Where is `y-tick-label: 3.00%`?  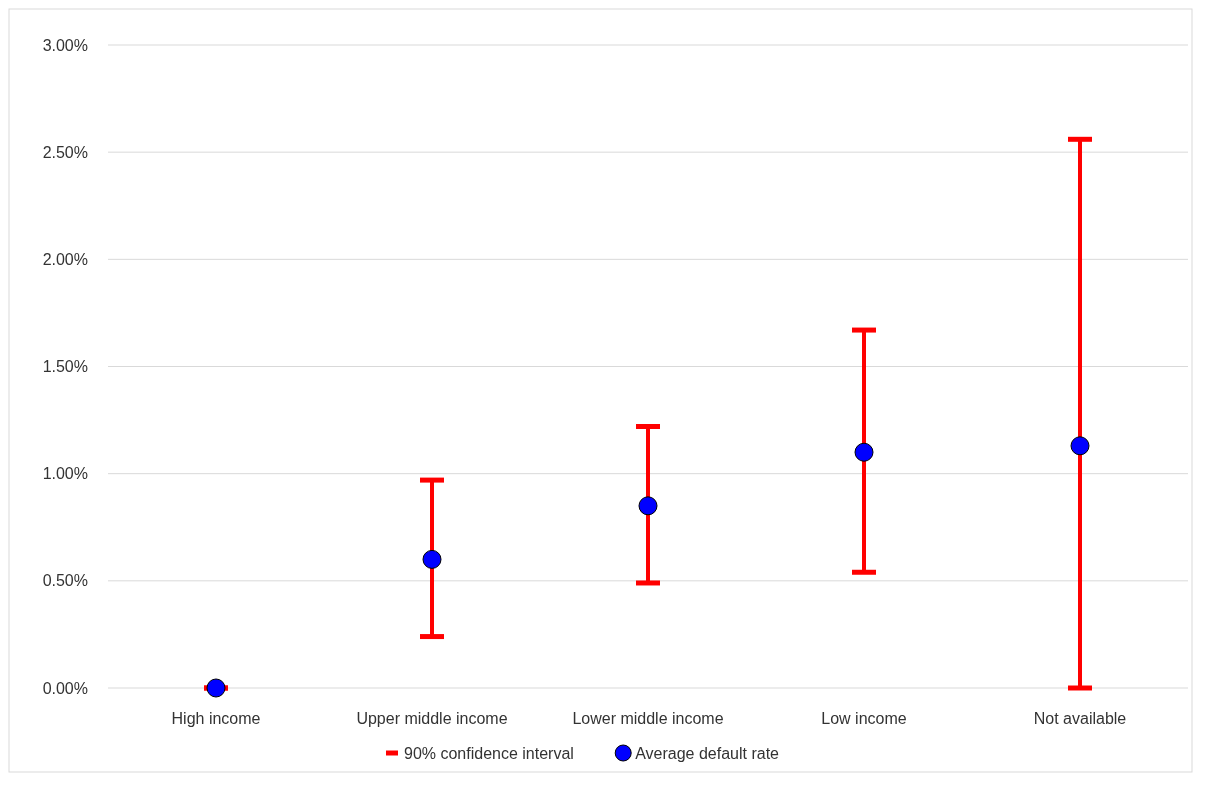 y-tick-label: 3.00% is located at coordinates (65, 45).